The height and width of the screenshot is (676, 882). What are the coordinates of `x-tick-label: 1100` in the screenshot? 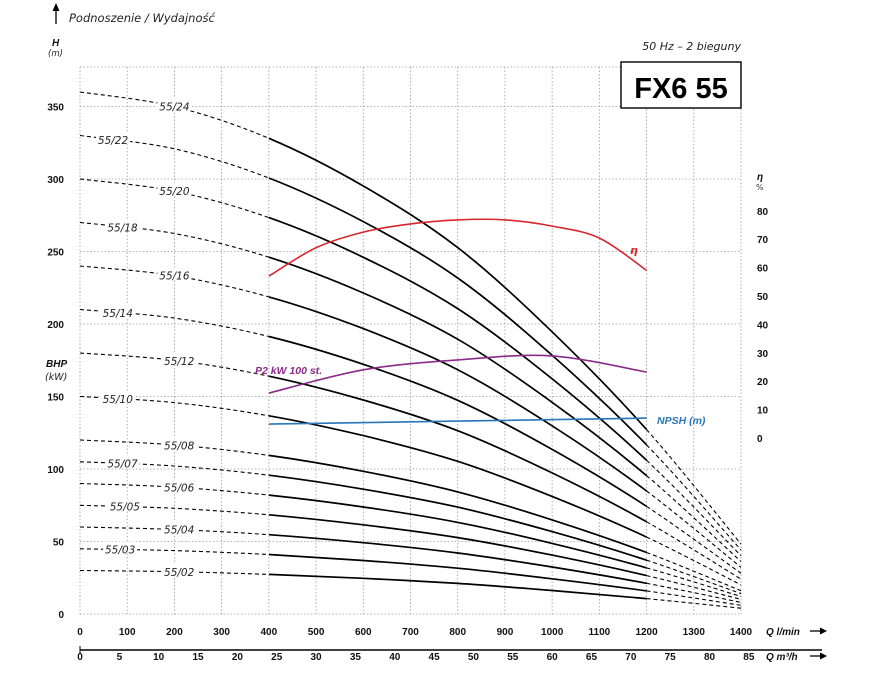 It's located at (600, 632).